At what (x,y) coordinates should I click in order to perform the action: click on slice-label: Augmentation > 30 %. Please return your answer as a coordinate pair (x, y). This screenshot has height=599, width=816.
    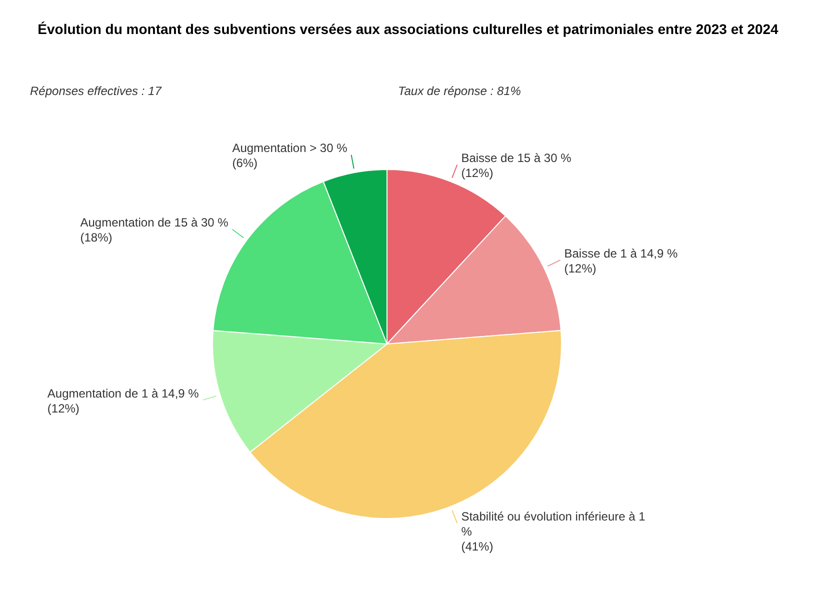
    Looking at the image, I should click on (290, 148).